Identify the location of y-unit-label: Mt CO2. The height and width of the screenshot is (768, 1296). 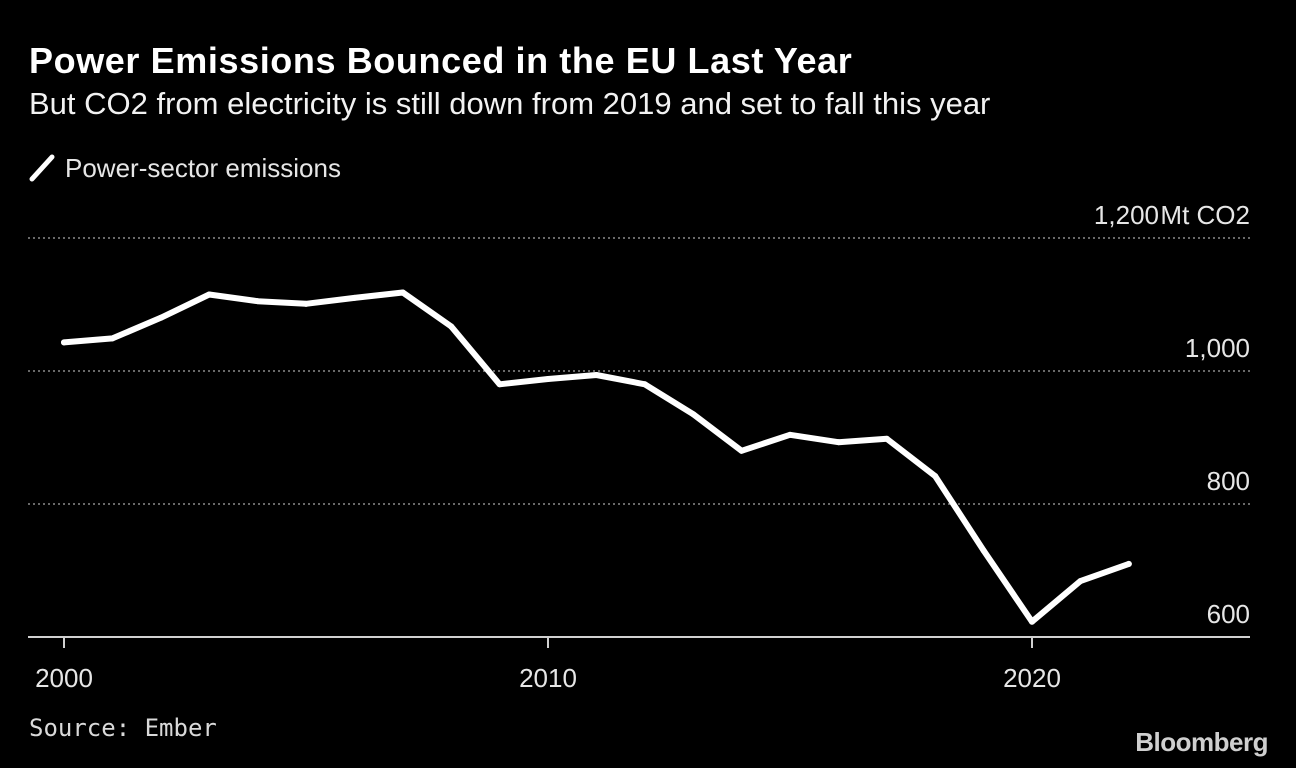
(1205, 215).